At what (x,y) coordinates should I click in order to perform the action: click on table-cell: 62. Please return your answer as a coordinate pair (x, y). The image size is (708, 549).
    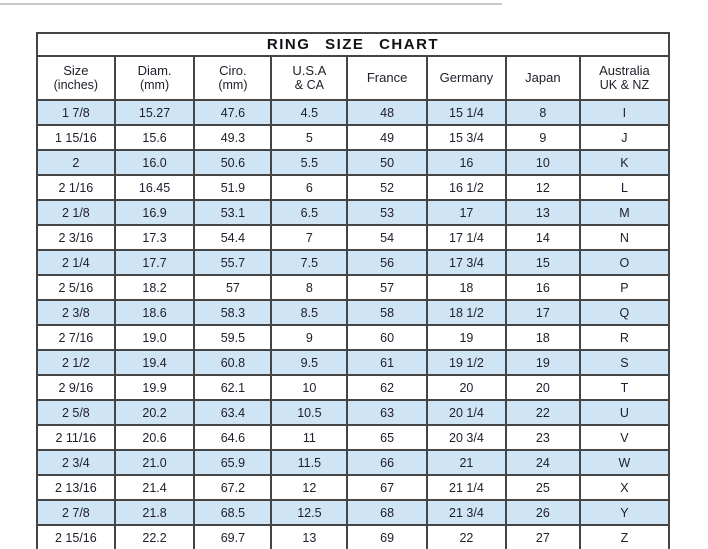
    Looking at the image, I should click on (387, 387).